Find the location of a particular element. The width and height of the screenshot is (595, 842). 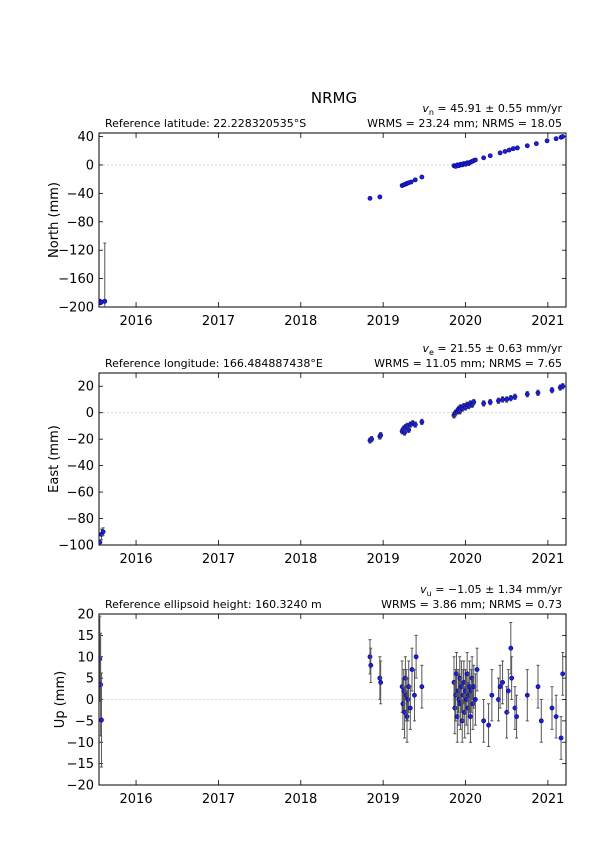

stats-text: WRMS = 23.24 mm; NRMS = 18.05 is located at coordinates (464, 123).